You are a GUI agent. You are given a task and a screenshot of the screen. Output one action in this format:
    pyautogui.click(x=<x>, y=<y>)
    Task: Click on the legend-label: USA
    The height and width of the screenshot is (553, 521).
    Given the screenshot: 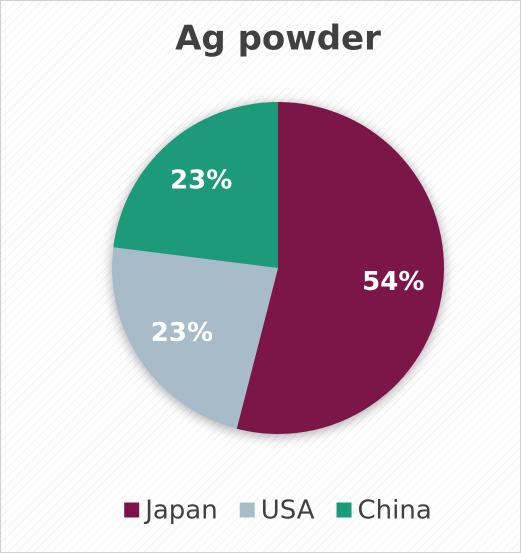 What is the action you would take?
    pyautogui.click(x=288, y=511)
    